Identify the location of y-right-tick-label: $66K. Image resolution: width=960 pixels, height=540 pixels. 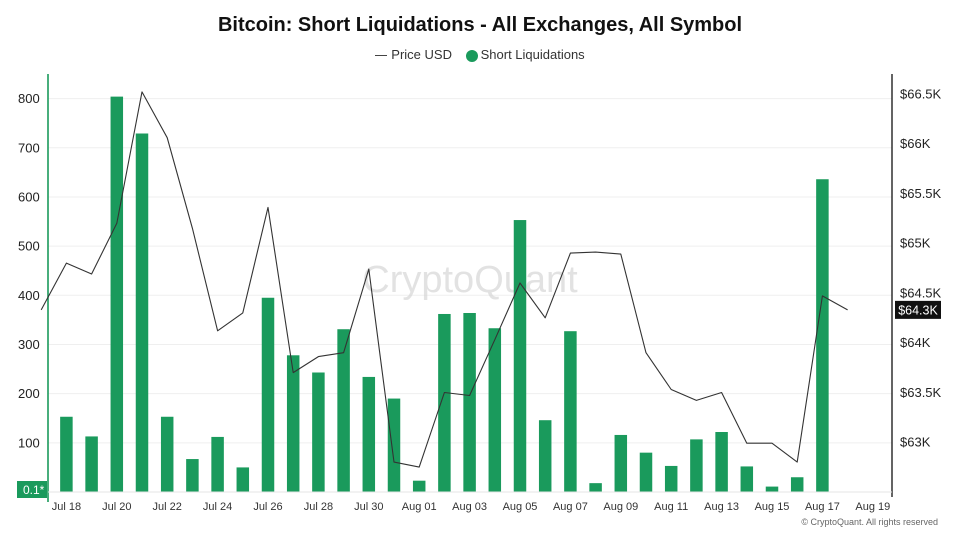
(915, 143).